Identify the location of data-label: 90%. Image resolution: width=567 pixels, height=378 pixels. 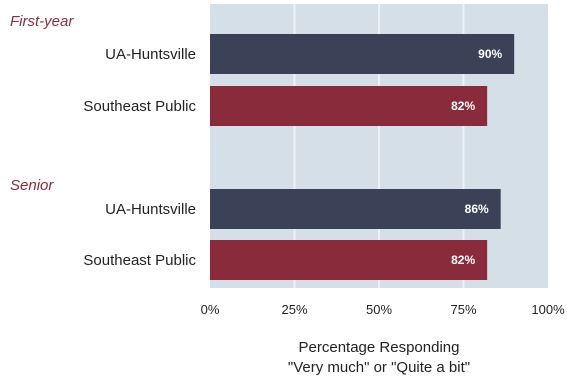
(490, 54).